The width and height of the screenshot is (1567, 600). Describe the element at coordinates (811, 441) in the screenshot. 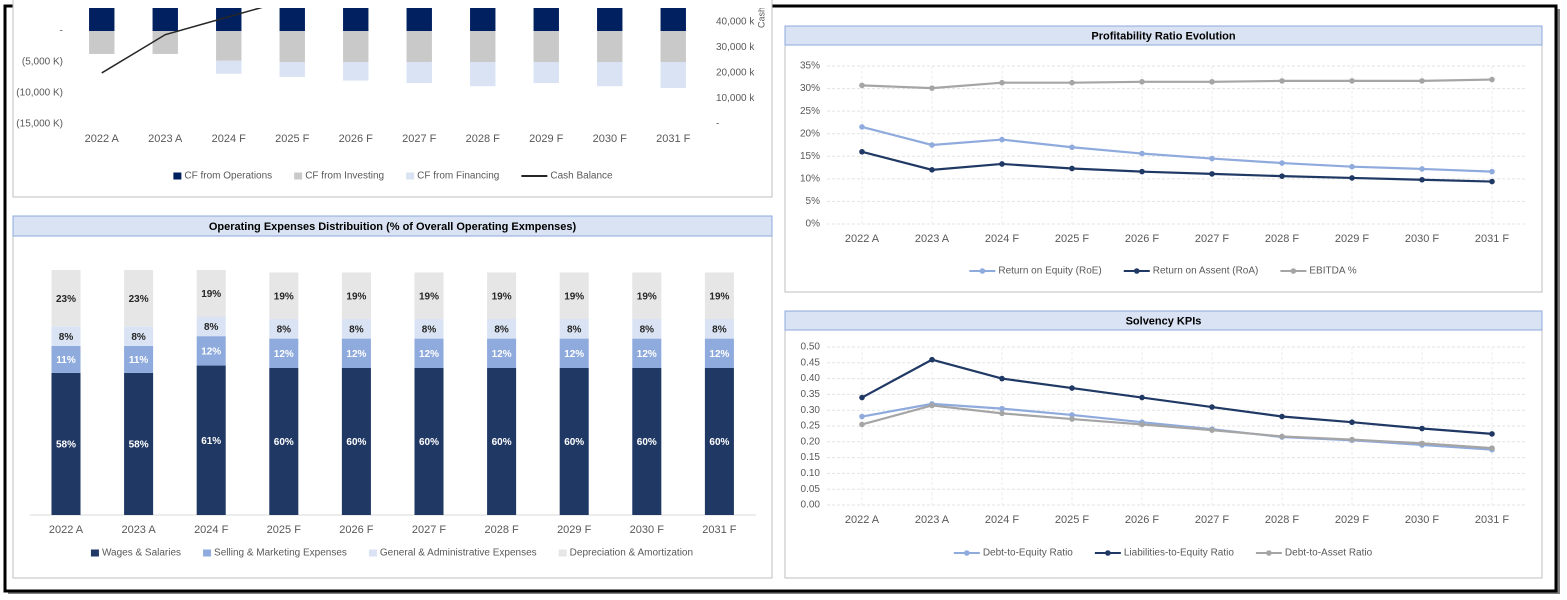

I see `y-tick-label: 0.20` at that location.